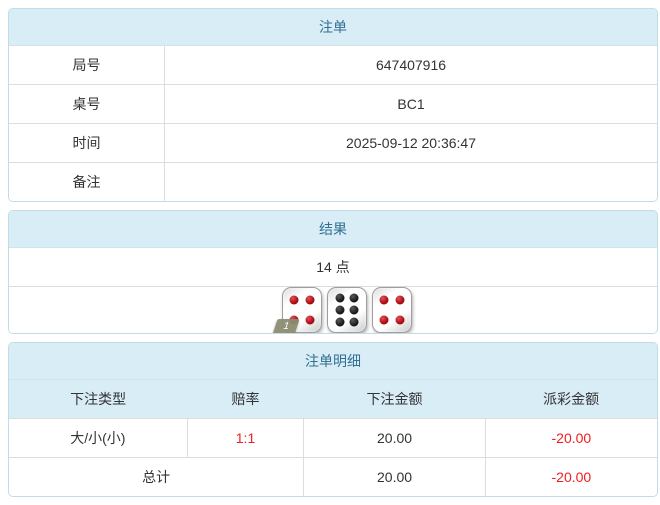  I want to click on table-row: 时间 2025-09-12 20:36:47, so click(333, 143).